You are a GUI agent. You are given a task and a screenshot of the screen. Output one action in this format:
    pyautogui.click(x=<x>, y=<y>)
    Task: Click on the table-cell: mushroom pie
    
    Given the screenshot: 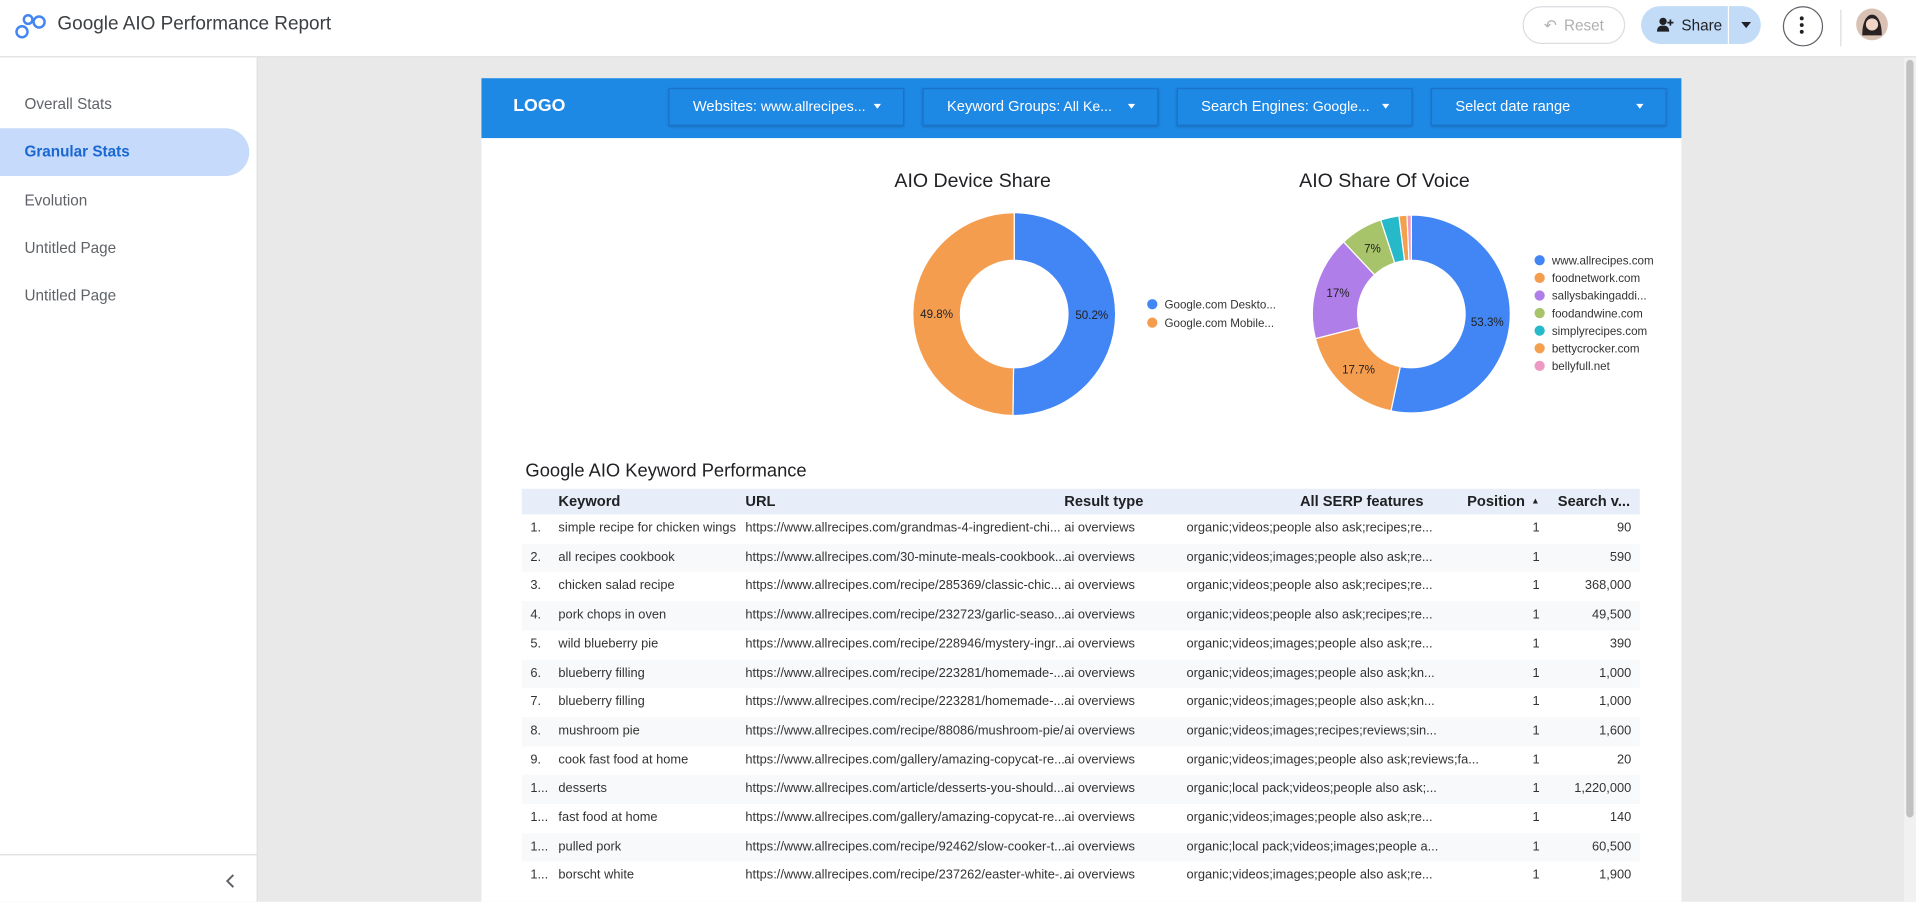 What is the action you would take?
    pyautogui.click(x=599, y=730)
    